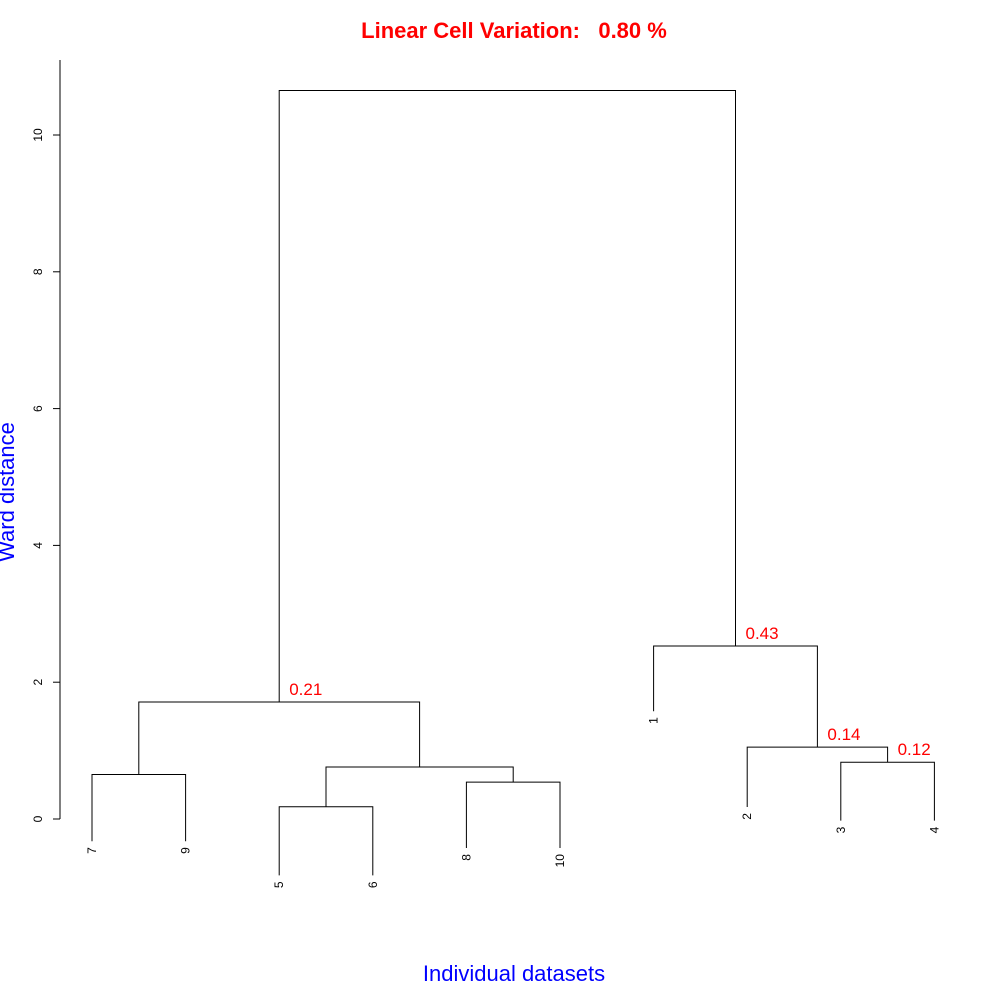  Describe the element at coordinates (609, 691) in the screenshot. I see `merge-height-labels: 0.21 0.12 0.14 0.43` at that location.